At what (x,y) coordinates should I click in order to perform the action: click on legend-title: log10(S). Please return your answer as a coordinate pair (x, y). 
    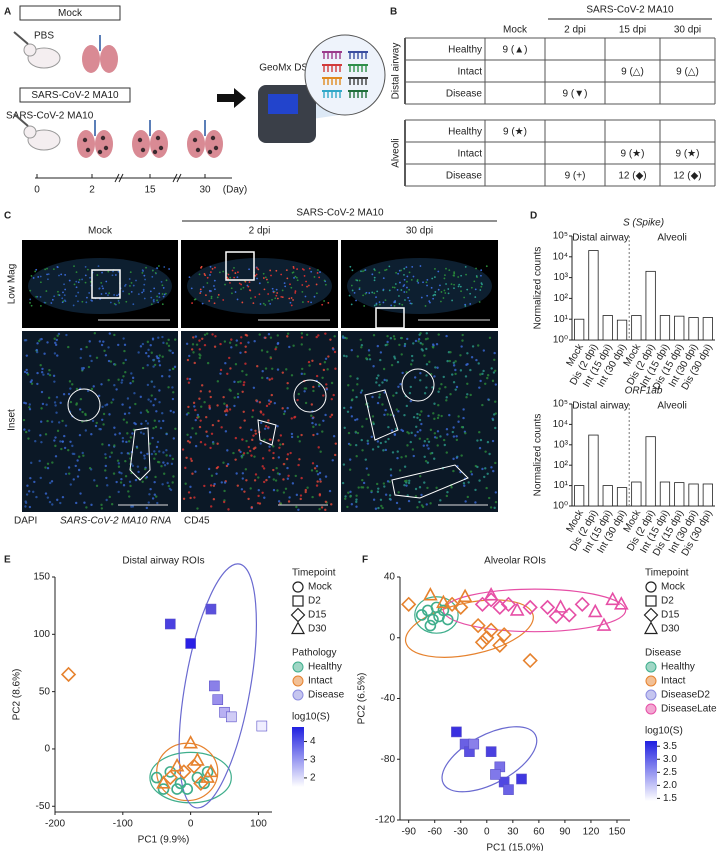
    Looking at the image, I should click on (311, 717).